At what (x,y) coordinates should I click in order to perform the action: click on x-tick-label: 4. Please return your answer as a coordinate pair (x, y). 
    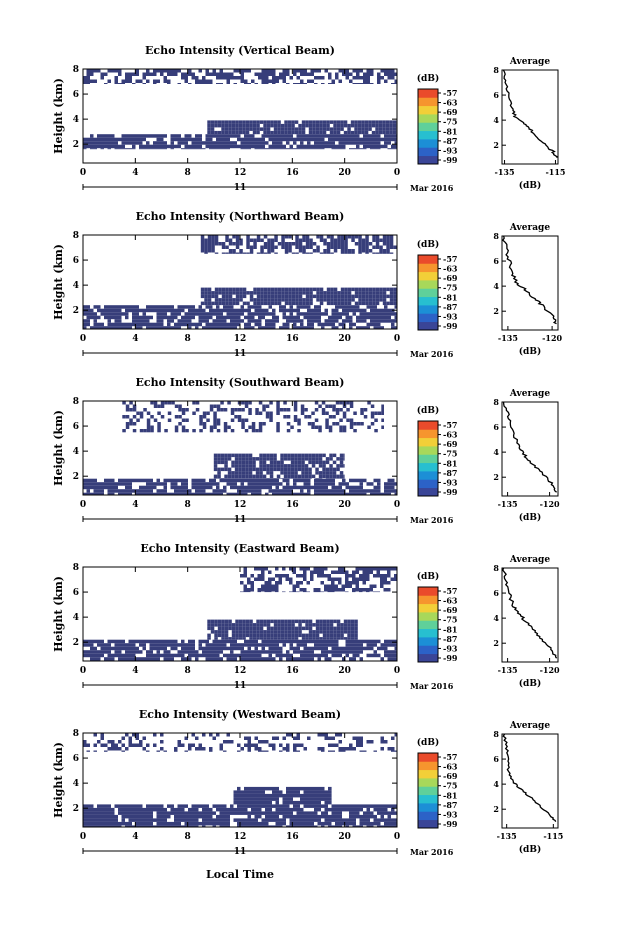
    Looking at the image, I should click on (135, 671).